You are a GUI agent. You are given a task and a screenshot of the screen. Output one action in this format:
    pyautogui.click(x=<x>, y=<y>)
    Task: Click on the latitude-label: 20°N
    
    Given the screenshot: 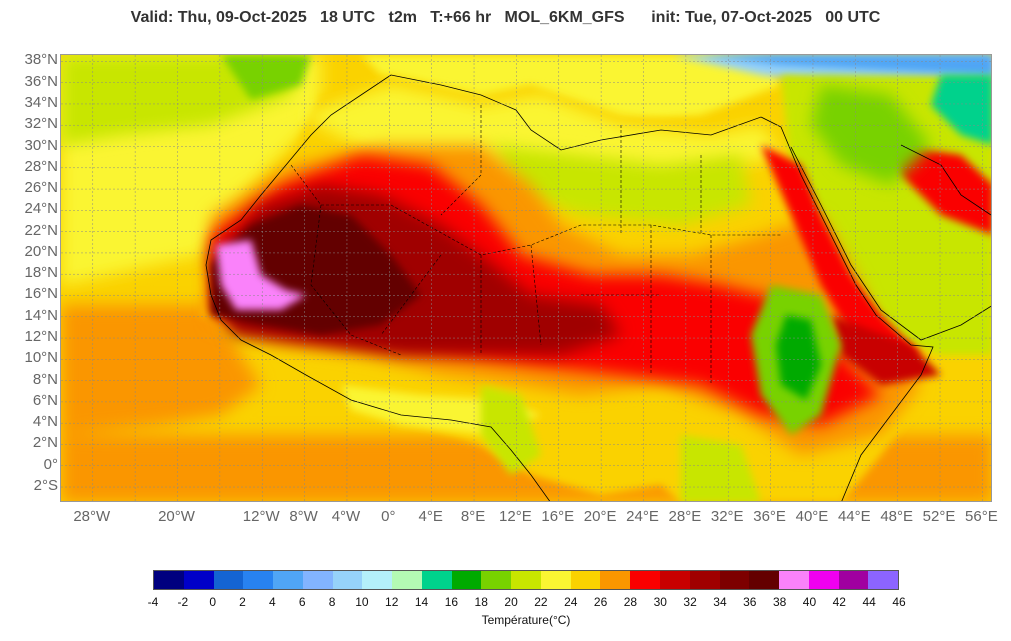 What is the action you would take?
    pyautogui.click(x=41, y=251)
    